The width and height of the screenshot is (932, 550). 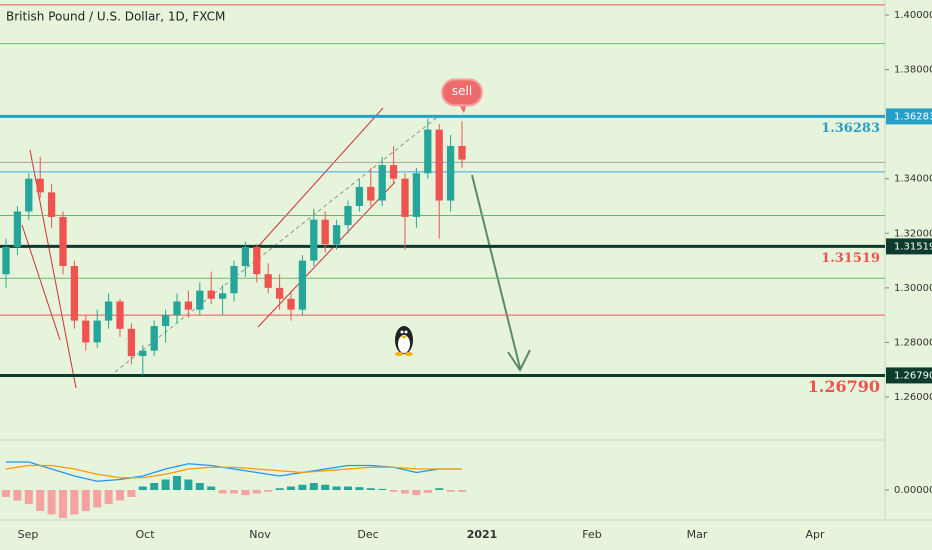 What do you see at coordinates (913, 342) in the screenshot?
I see `y-tick-label: 1.28000` at bounding box center [913, 342].